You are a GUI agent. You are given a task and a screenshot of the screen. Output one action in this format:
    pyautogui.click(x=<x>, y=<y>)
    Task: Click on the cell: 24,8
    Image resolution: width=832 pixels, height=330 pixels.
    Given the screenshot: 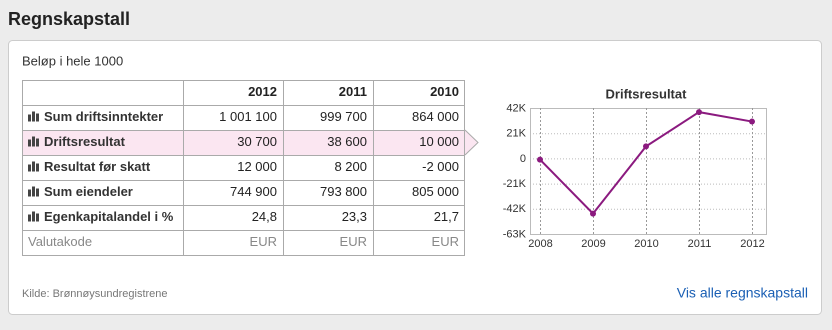 What is the action you would take?
    pyautogui.click(x=264, y=216)
    